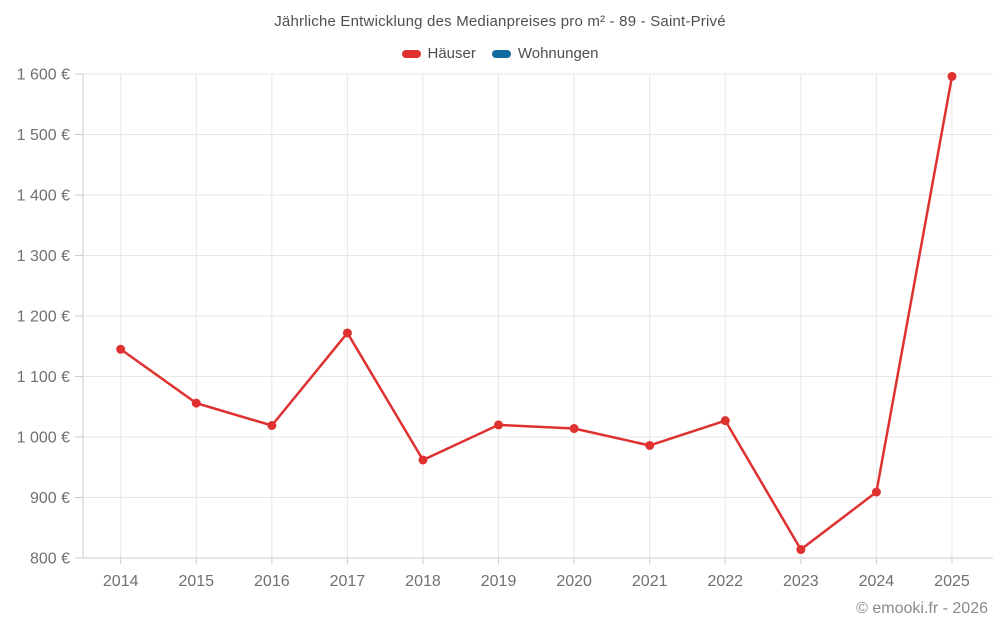 Image resolution: width=1000 pixels, height=625 pixels. What do you see at coordinates (801, 581) in the screenshot?
I see `x-tick-label-2023: 2023` at bounding box center [801, 581].